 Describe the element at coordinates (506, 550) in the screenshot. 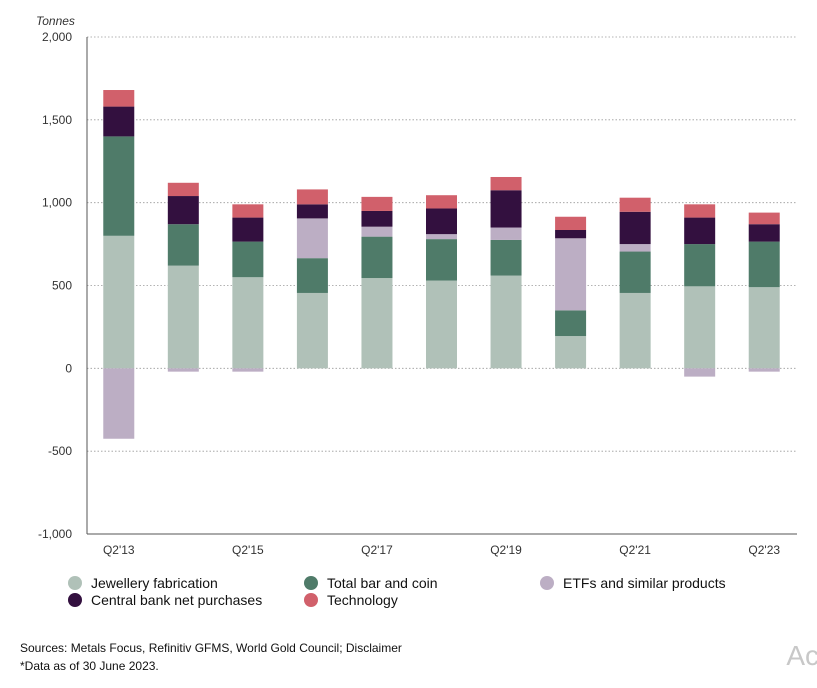

I see `x-tick-label: Q2'19` at that location.